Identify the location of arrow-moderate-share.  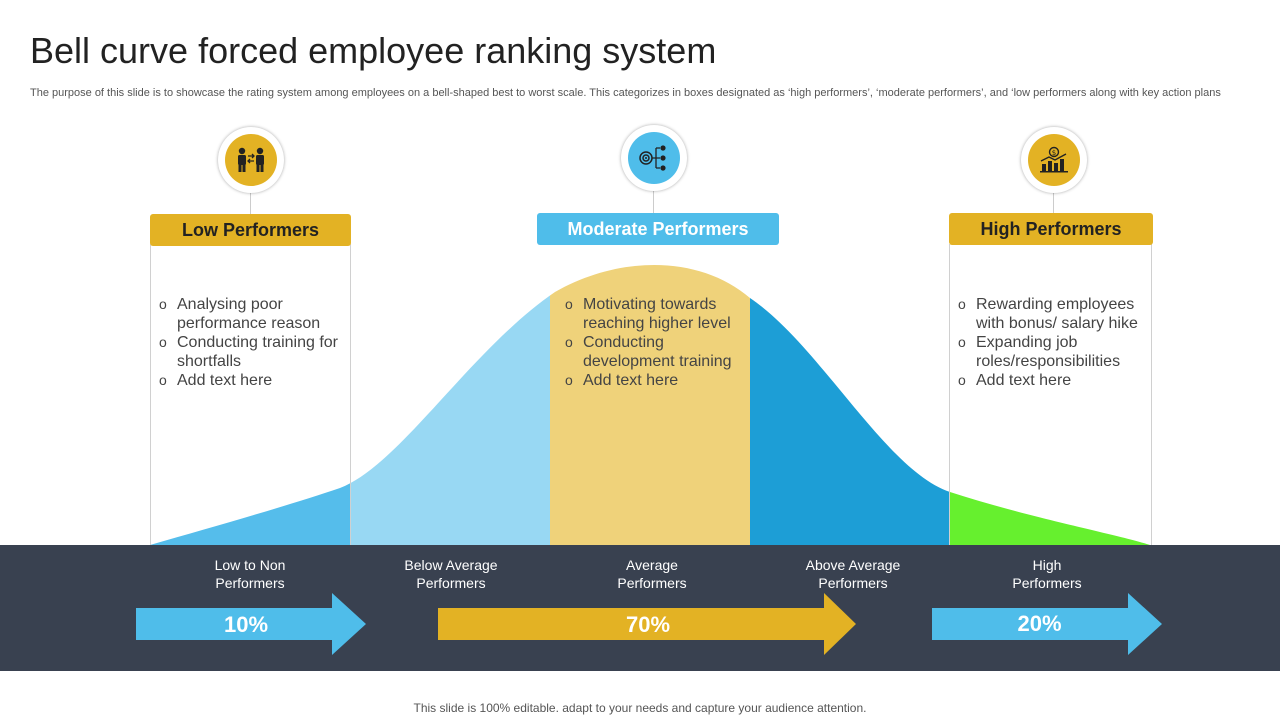
(647, 624).